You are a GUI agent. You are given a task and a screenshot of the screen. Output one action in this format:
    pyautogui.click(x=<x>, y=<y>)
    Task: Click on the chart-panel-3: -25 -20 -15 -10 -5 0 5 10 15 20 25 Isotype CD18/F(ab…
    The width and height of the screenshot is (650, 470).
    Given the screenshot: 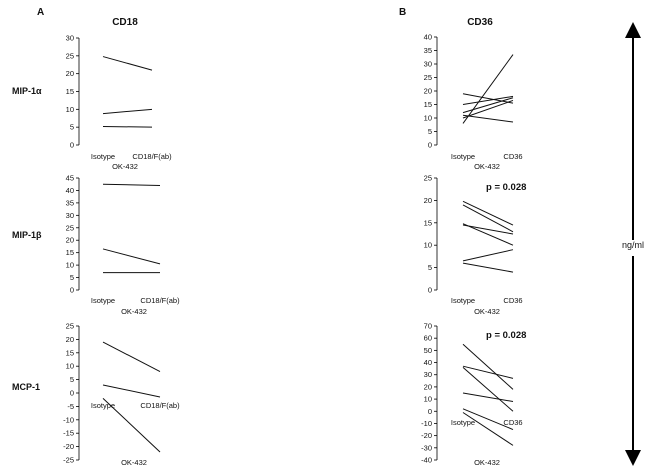 What is the action you would take?
    pyautogui.click(x=121, y=395)
    